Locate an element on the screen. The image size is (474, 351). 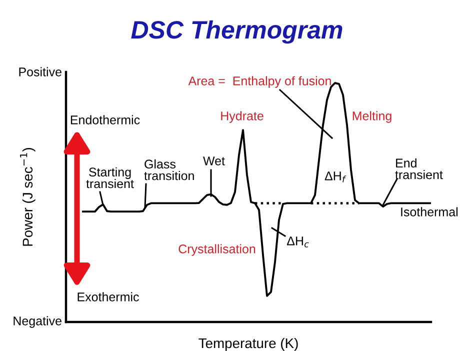
annotation: Crystallisation is located at coordinates (217, 250).